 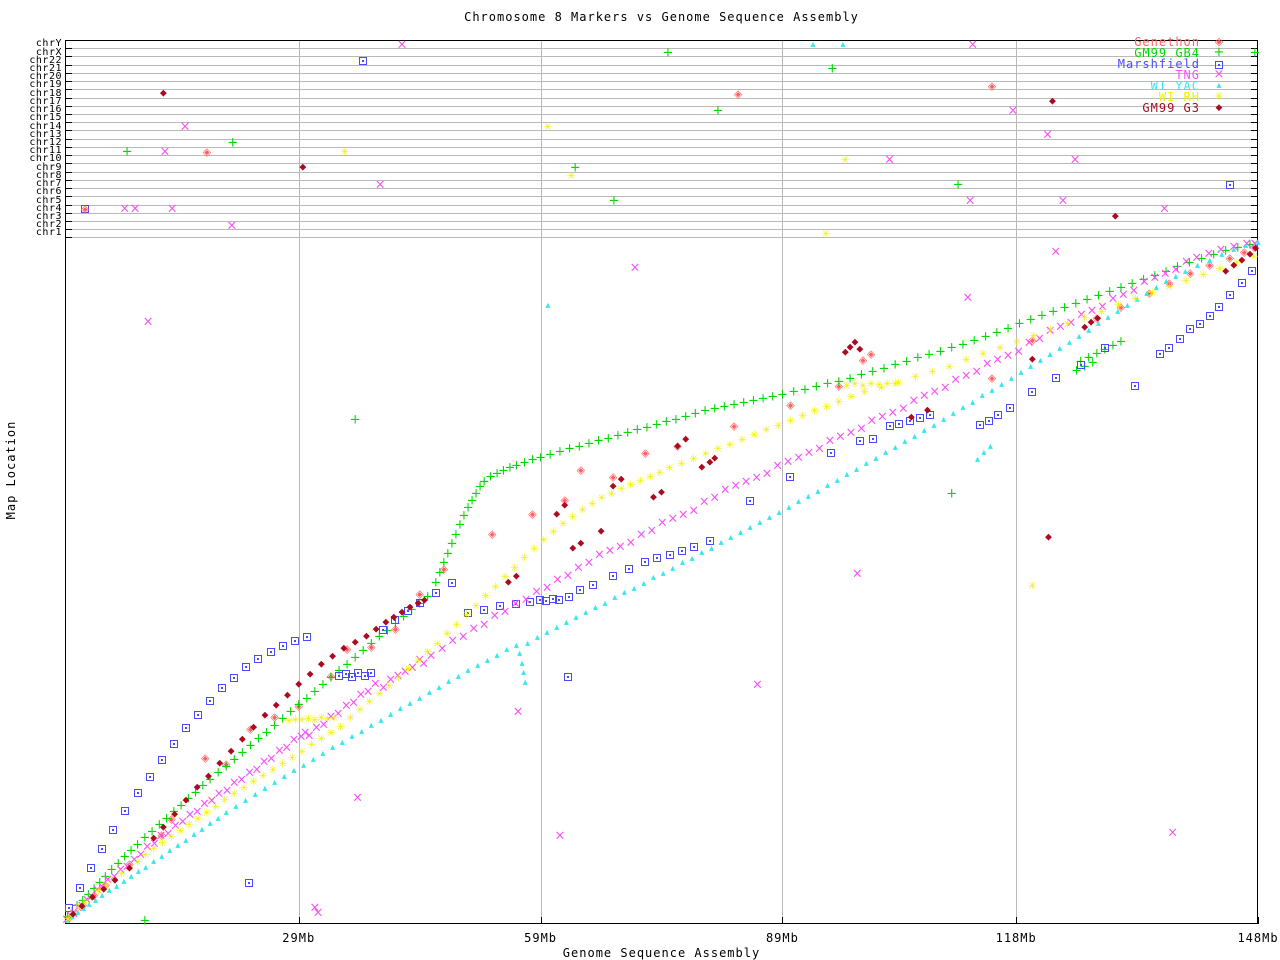 What do you see at coordinates (48, 208) in the screenshot?
I see `chromosome-label-chr4: chr4` at bounding box center [48, 208].